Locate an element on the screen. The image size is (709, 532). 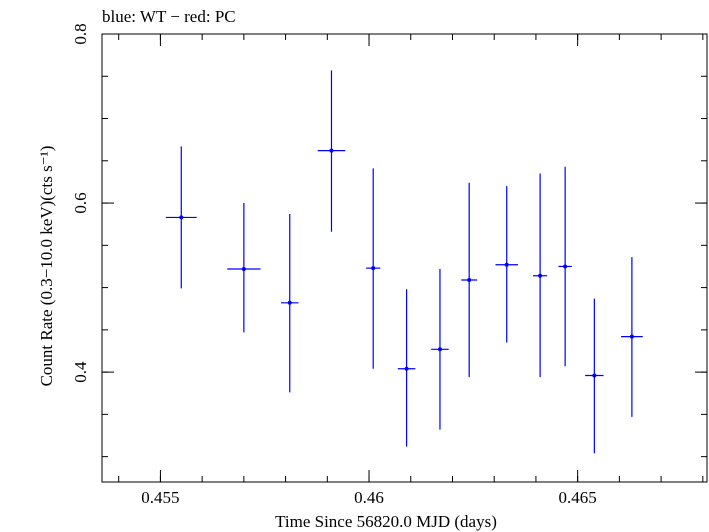
y-tick-label: 0.6 is located at coordinates (80, 202).